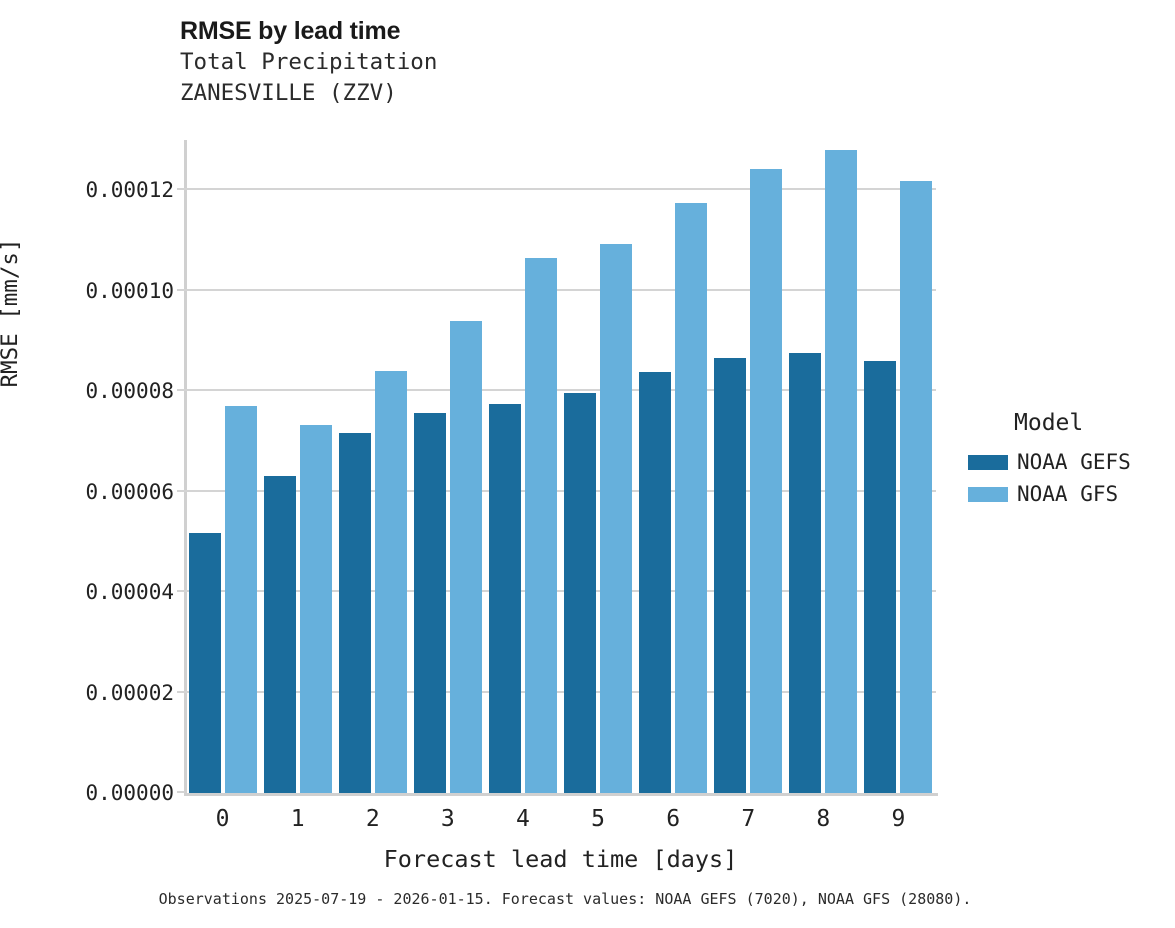 The height and width of the screenshot is (928, 1175). I want to click on legend-item-noaa-gefs: NOAA GEFS, so click(1071, 462).